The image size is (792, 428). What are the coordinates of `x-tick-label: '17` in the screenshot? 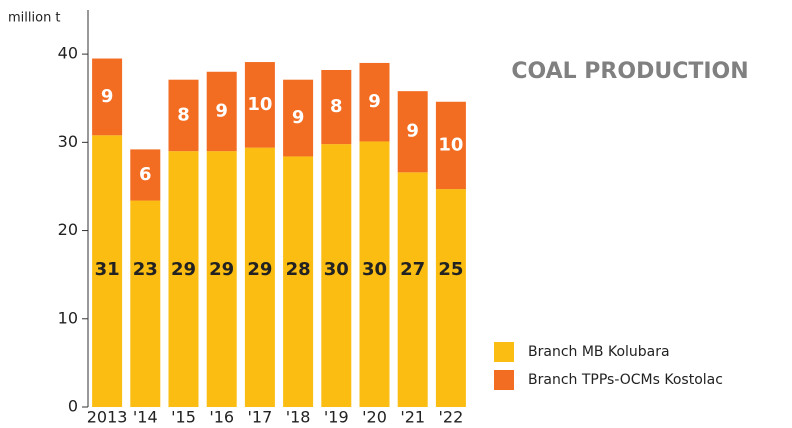 It's located at (260, 417).